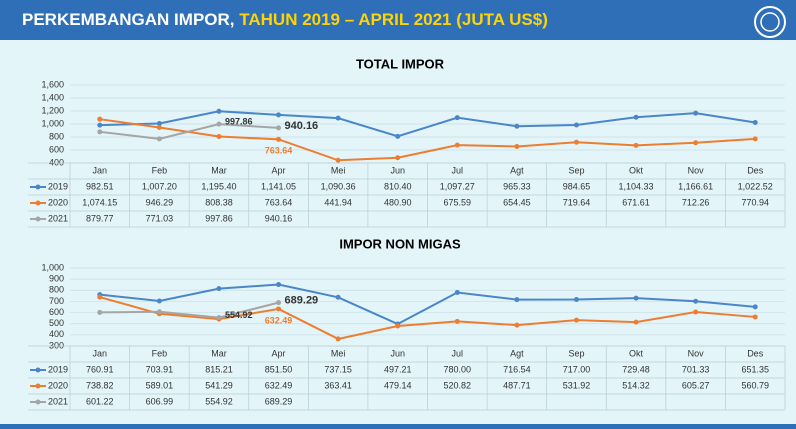 Image resolution: width=796 pixels, height=429 pixels. I want to click on table-cell: 480.90, so click(398, 202).